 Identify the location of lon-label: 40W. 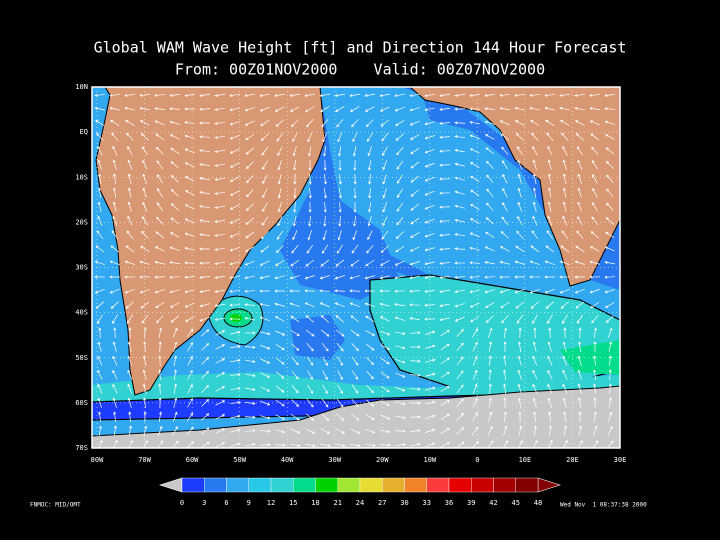
(287, 460).